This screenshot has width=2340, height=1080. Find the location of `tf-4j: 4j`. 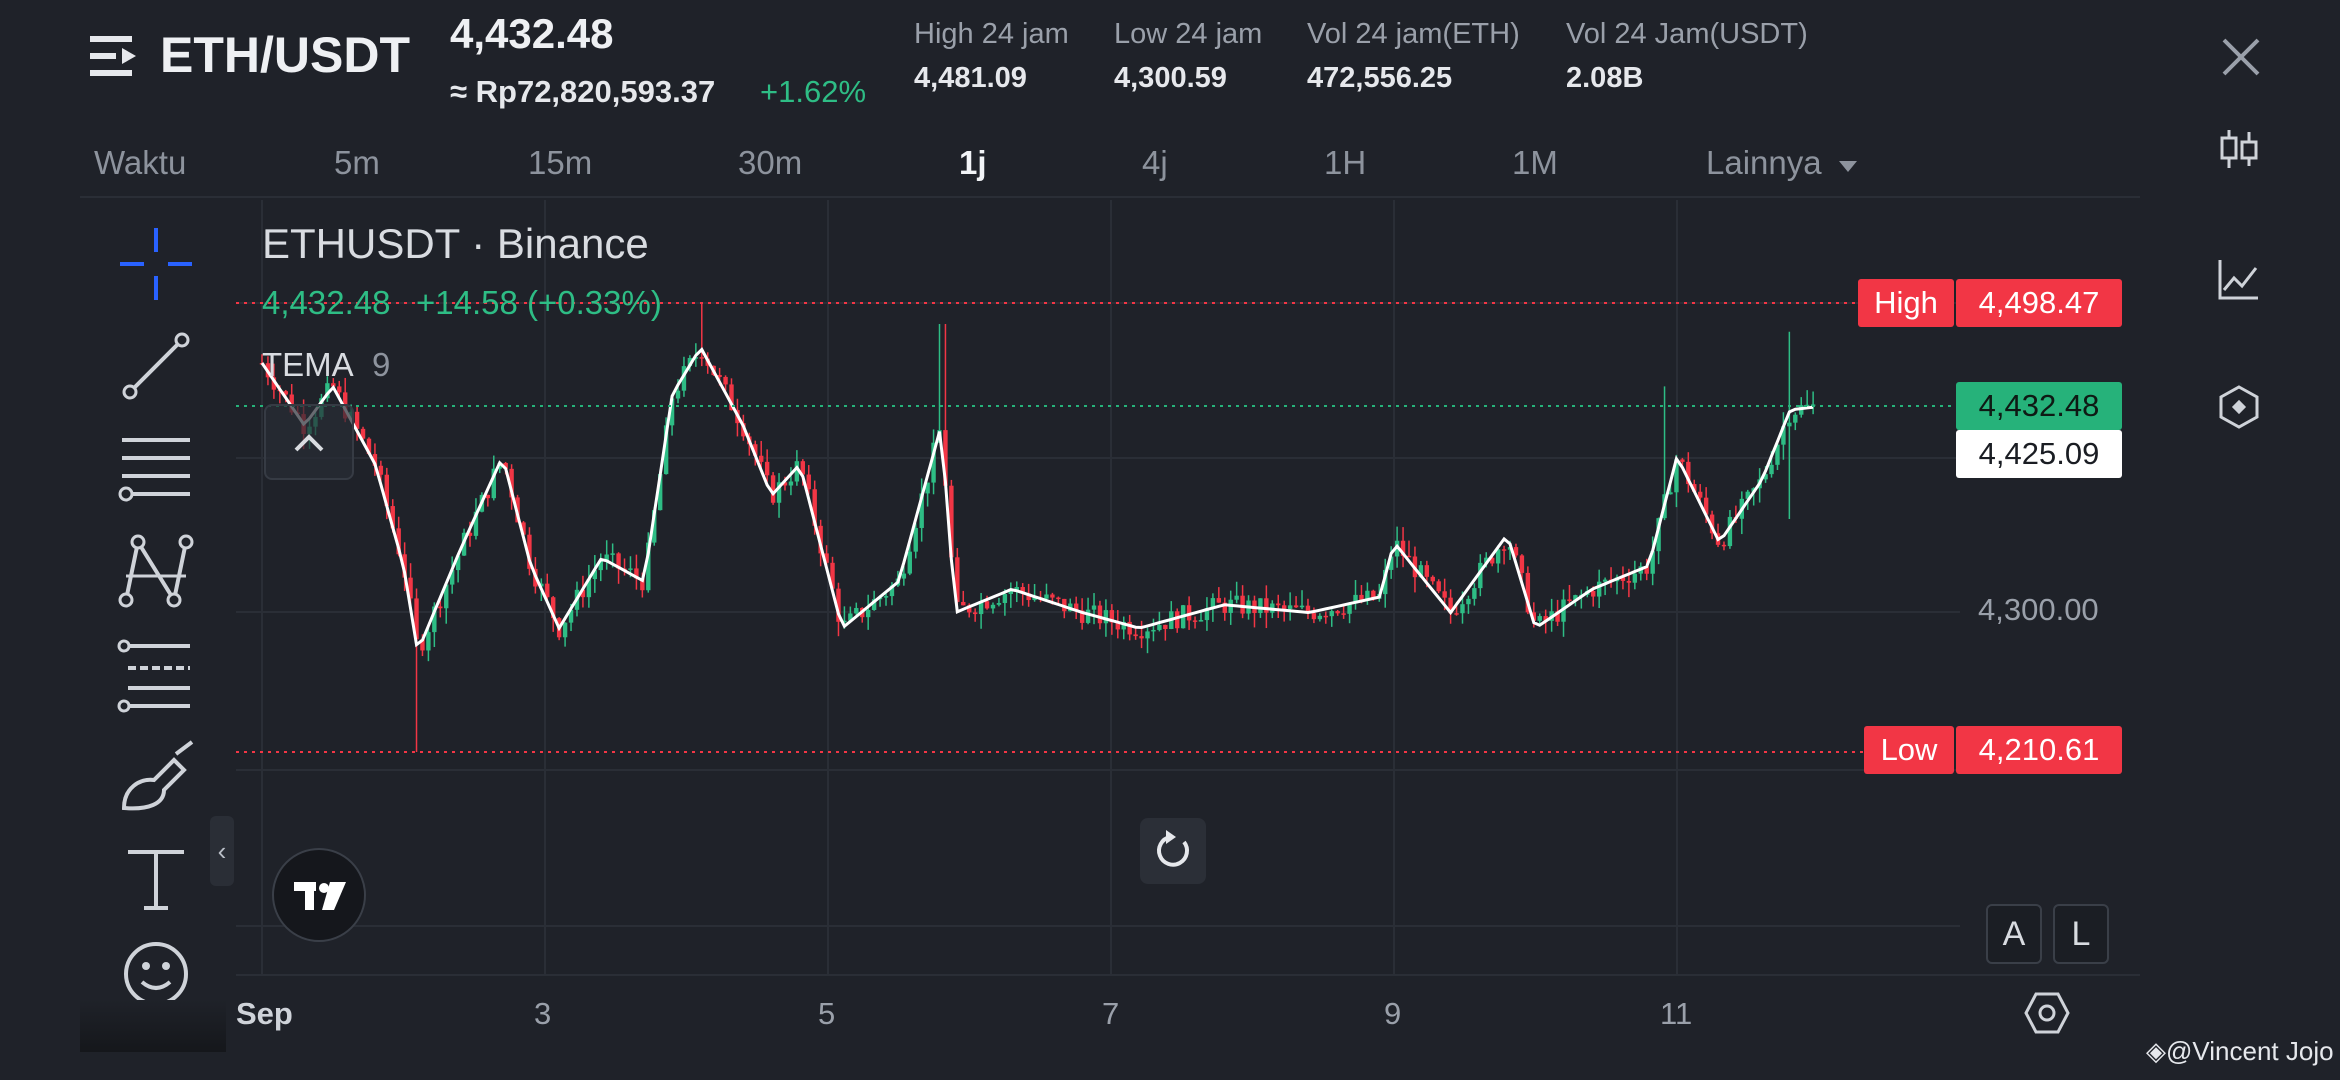

tf-4j: 4j is located at coordinates (1155, 162).